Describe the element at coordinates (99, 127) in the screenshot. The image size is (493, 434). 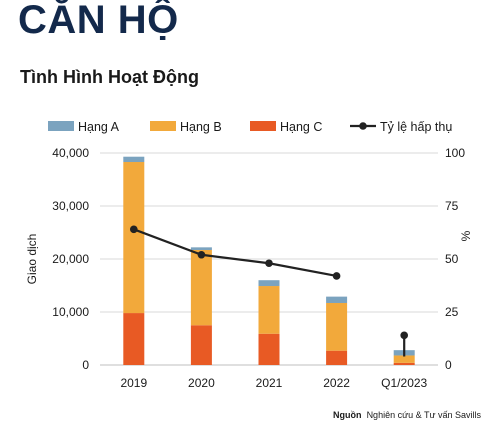
I see `legend-hang-a-label: Hạng A` at that location.